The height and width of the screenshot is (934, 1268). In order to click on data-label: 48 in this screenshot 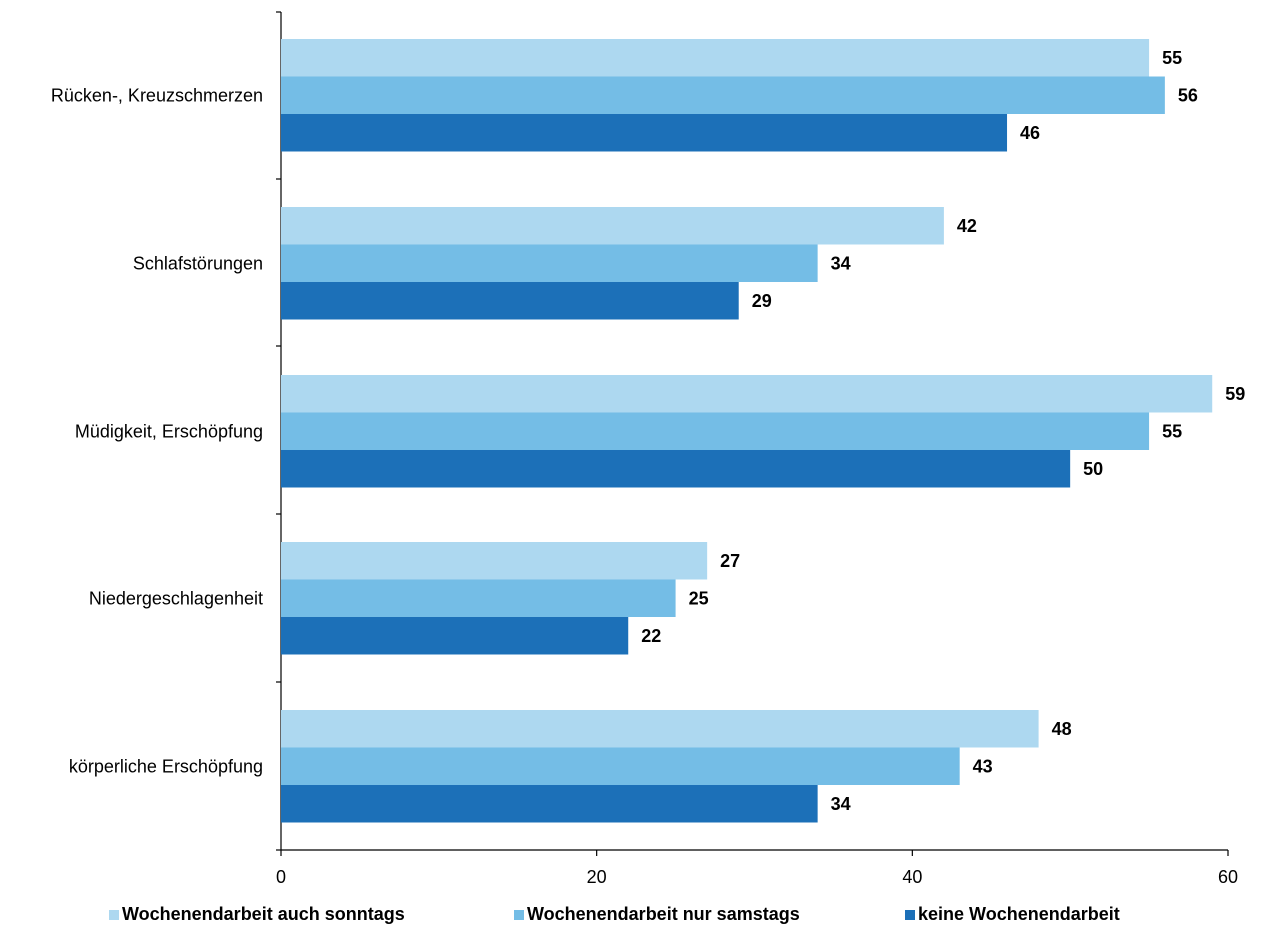, I will do `click(1062, 729)`.